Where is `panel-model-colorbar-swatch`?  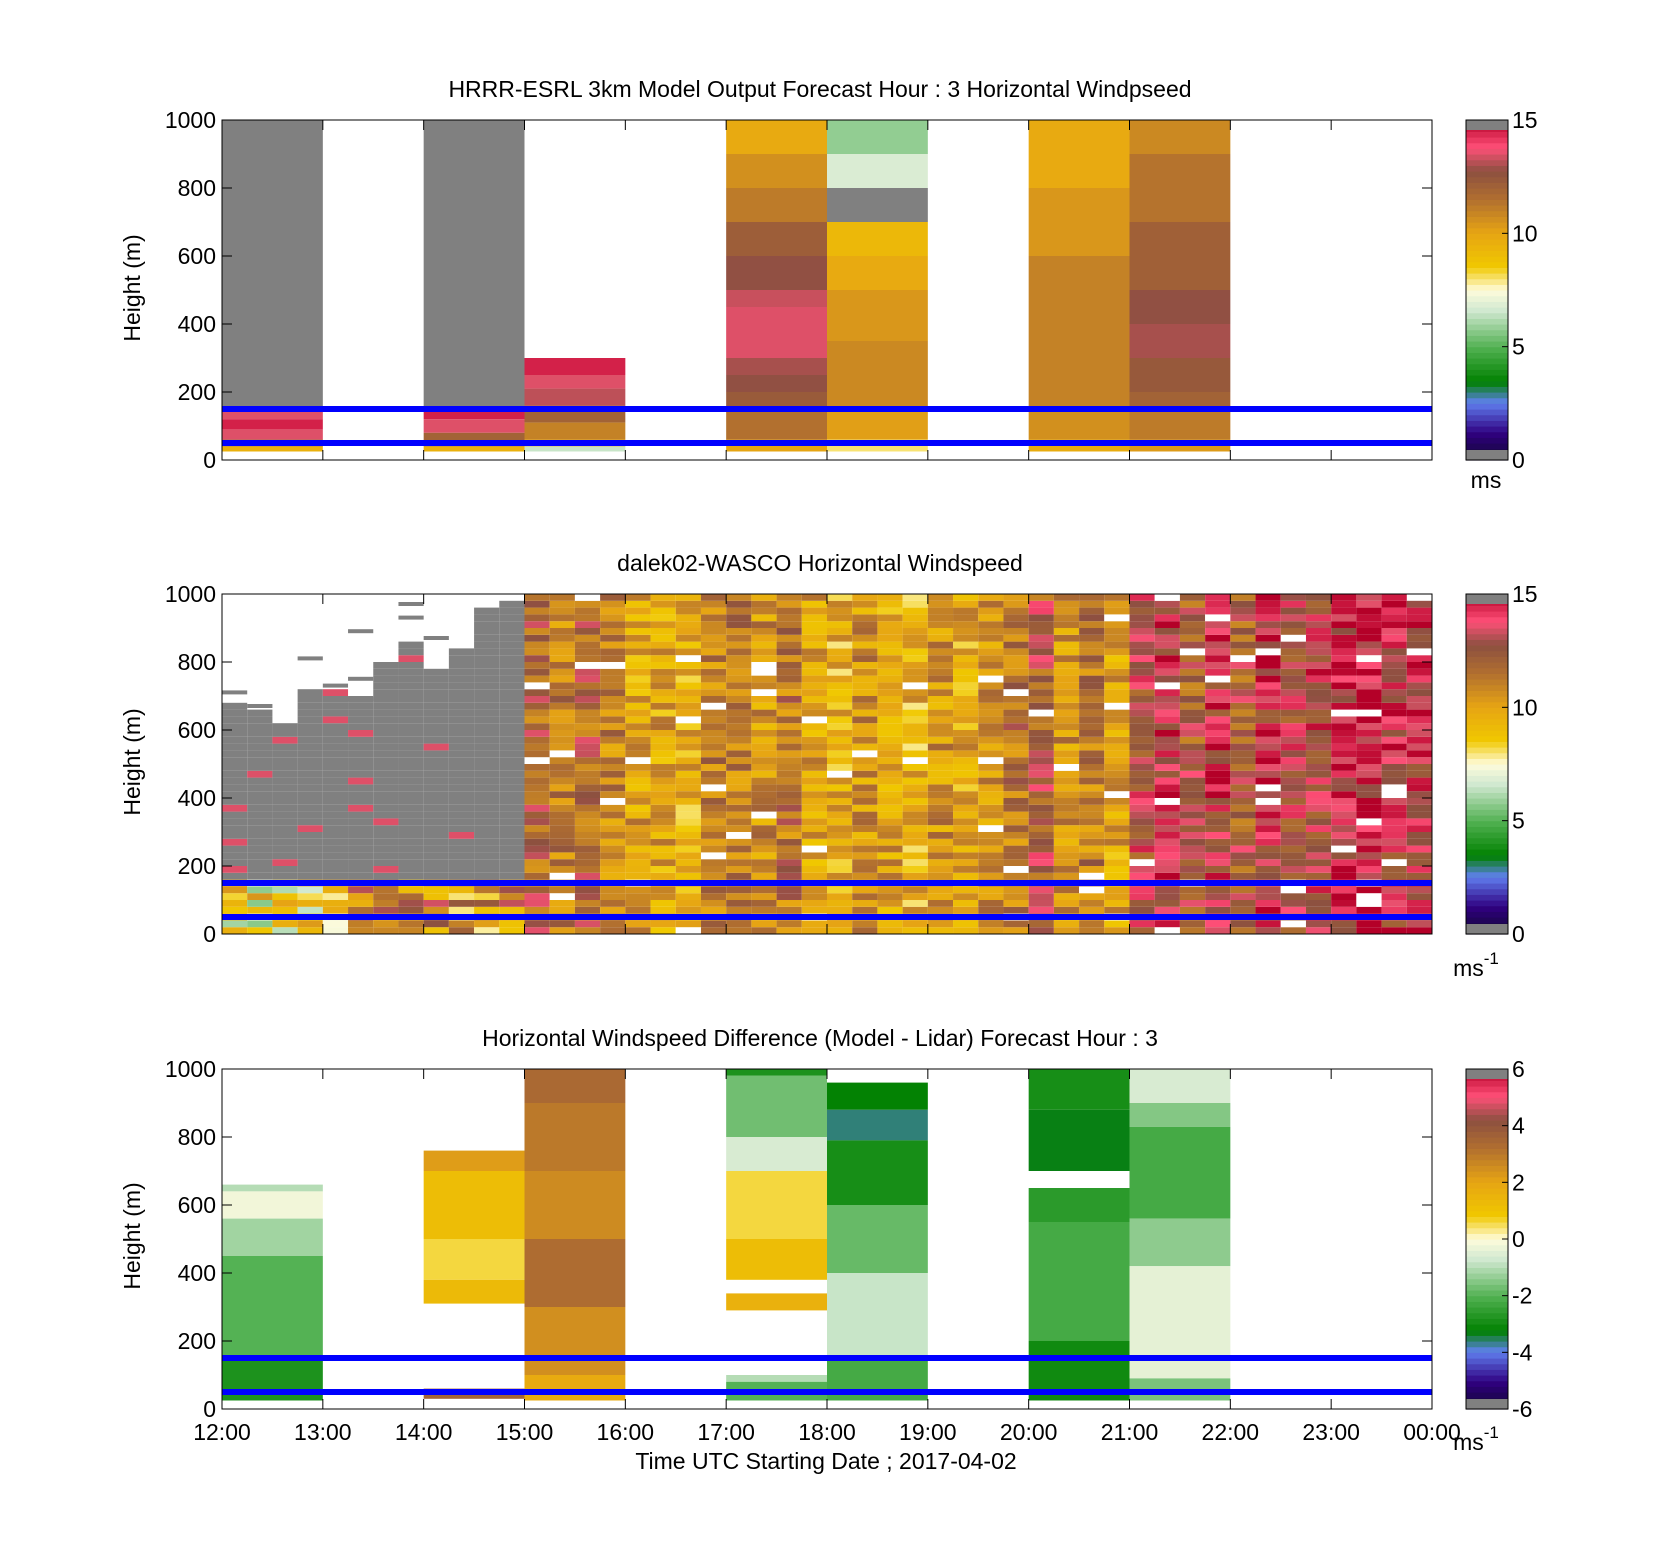
panel-model-colorbar-swatch is located at coordinates (1487, 242).